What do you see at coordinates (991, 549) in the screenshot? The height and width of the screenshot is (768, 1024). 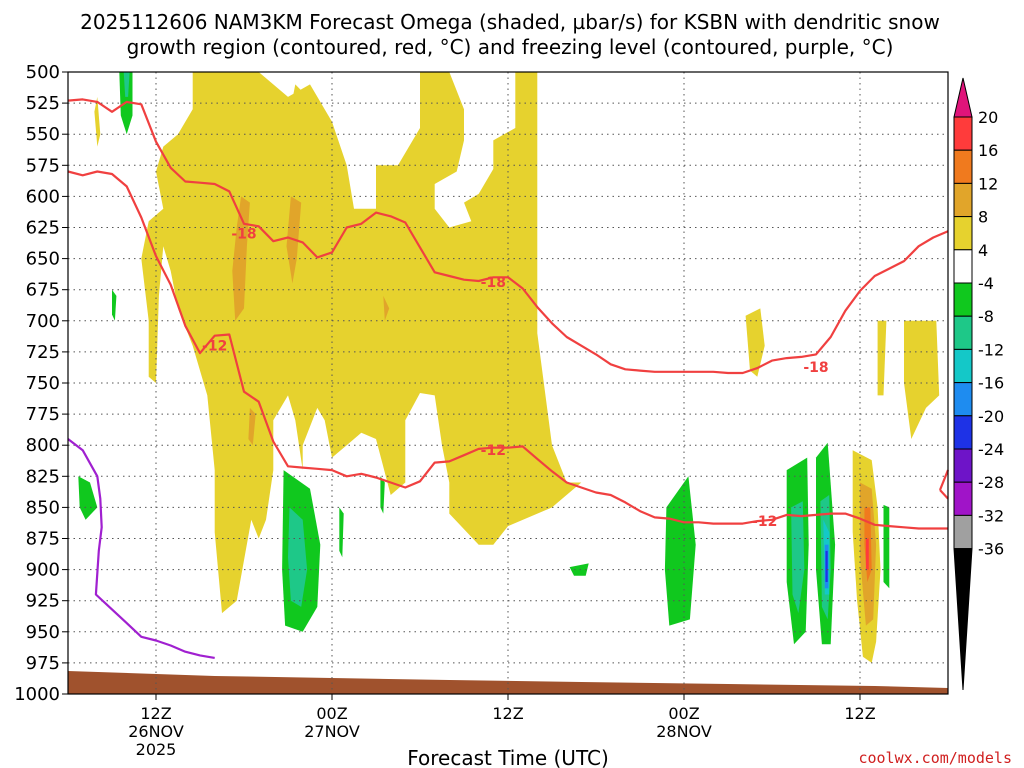 I see `colorbar-label-13: -36` at bounding box center [991, 549].